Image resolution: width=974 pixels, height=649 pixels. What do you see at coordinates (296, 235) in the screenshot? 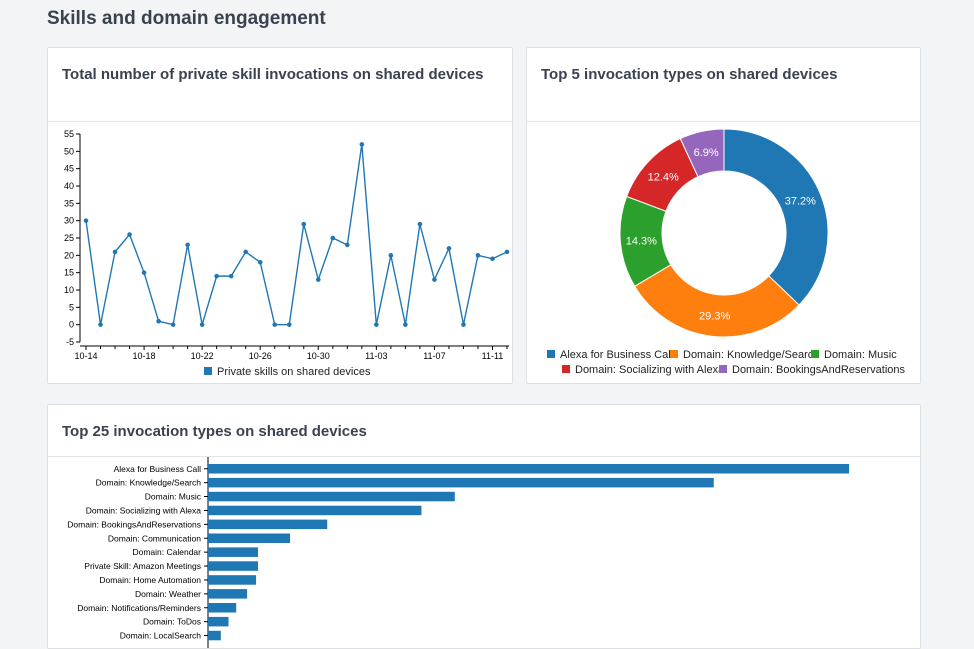
I see `series-line` at bounding box center [296, 235].